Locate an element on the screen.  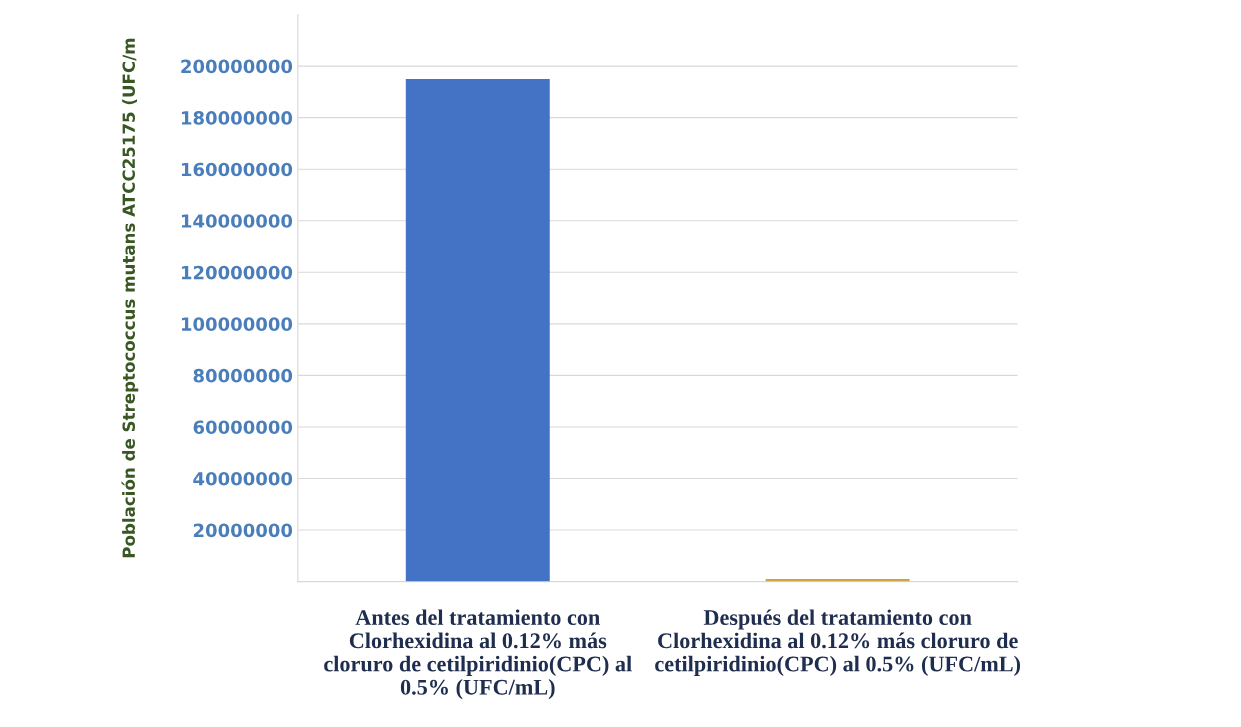
y-axis-title: Población de Streptococcus mutans ATCC25175 (UFC/m is located at coordinates (130, 298).